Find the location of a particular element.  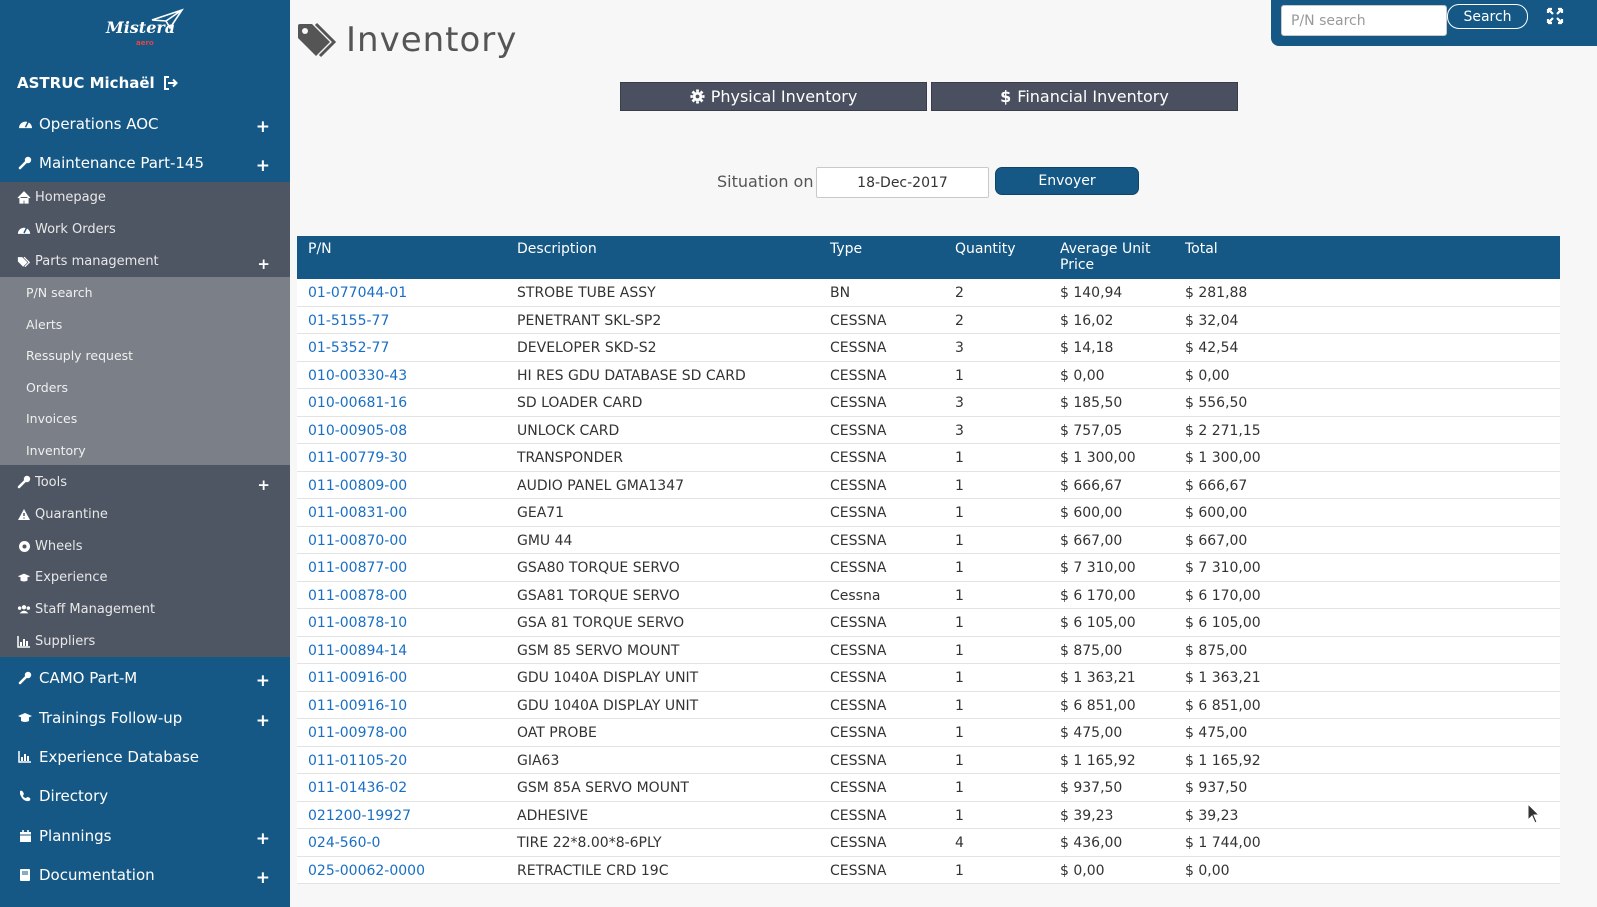

pn-link: 010-00905-08 is located at coordinates (358, 430).